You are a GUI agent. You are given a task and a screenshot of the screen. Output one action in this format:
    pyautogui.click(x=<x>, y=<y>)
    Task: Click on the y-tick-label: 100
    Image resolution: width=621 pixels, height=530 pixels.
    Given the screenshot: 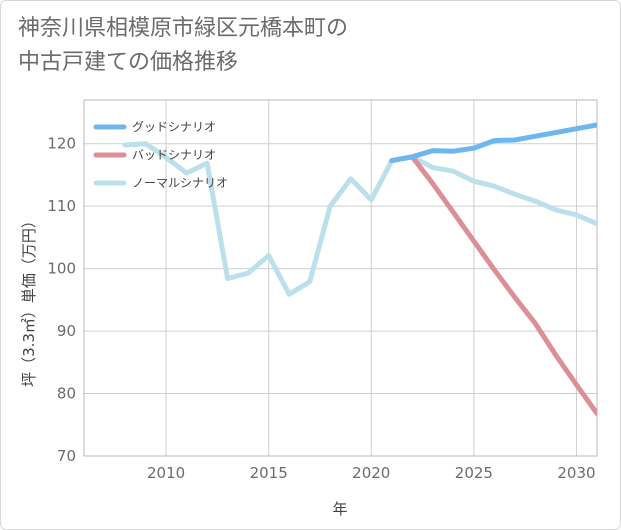 What is the action you would take?
    pyautogui.click(x=61, y=269)
    